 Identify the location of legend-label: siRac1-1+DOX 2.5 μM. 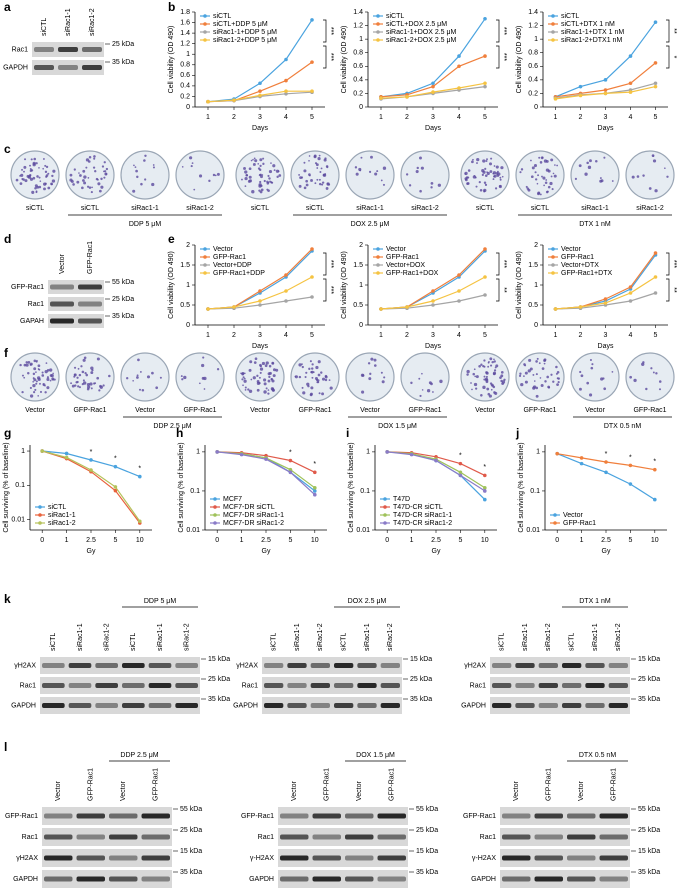
(421, 32).